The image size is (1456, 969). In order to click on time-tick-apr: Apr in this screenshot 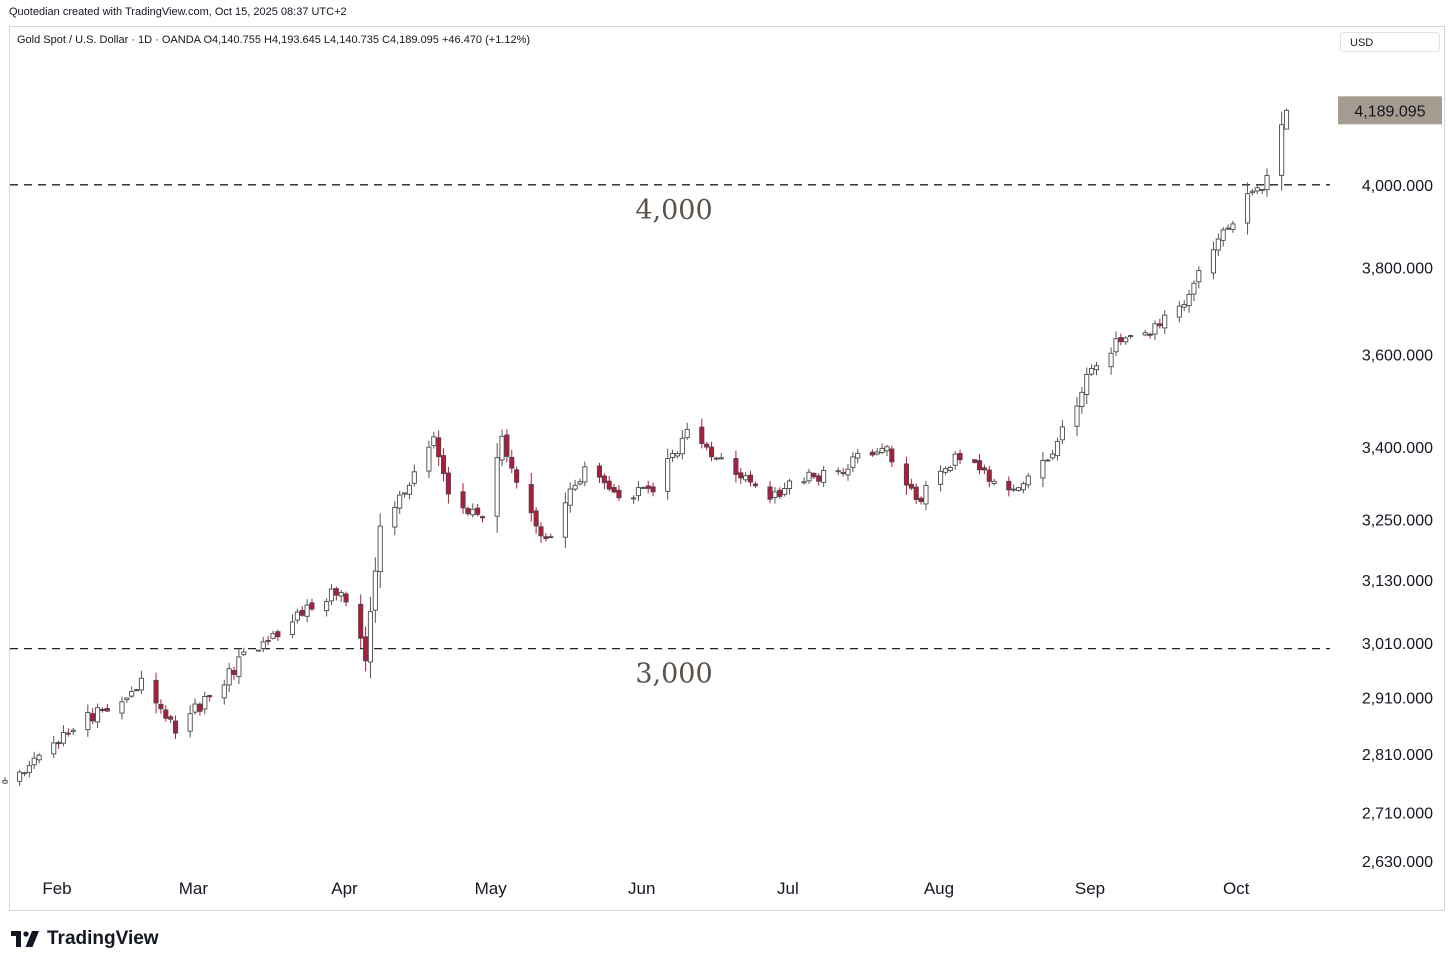, I will do `click(344, 888)`.